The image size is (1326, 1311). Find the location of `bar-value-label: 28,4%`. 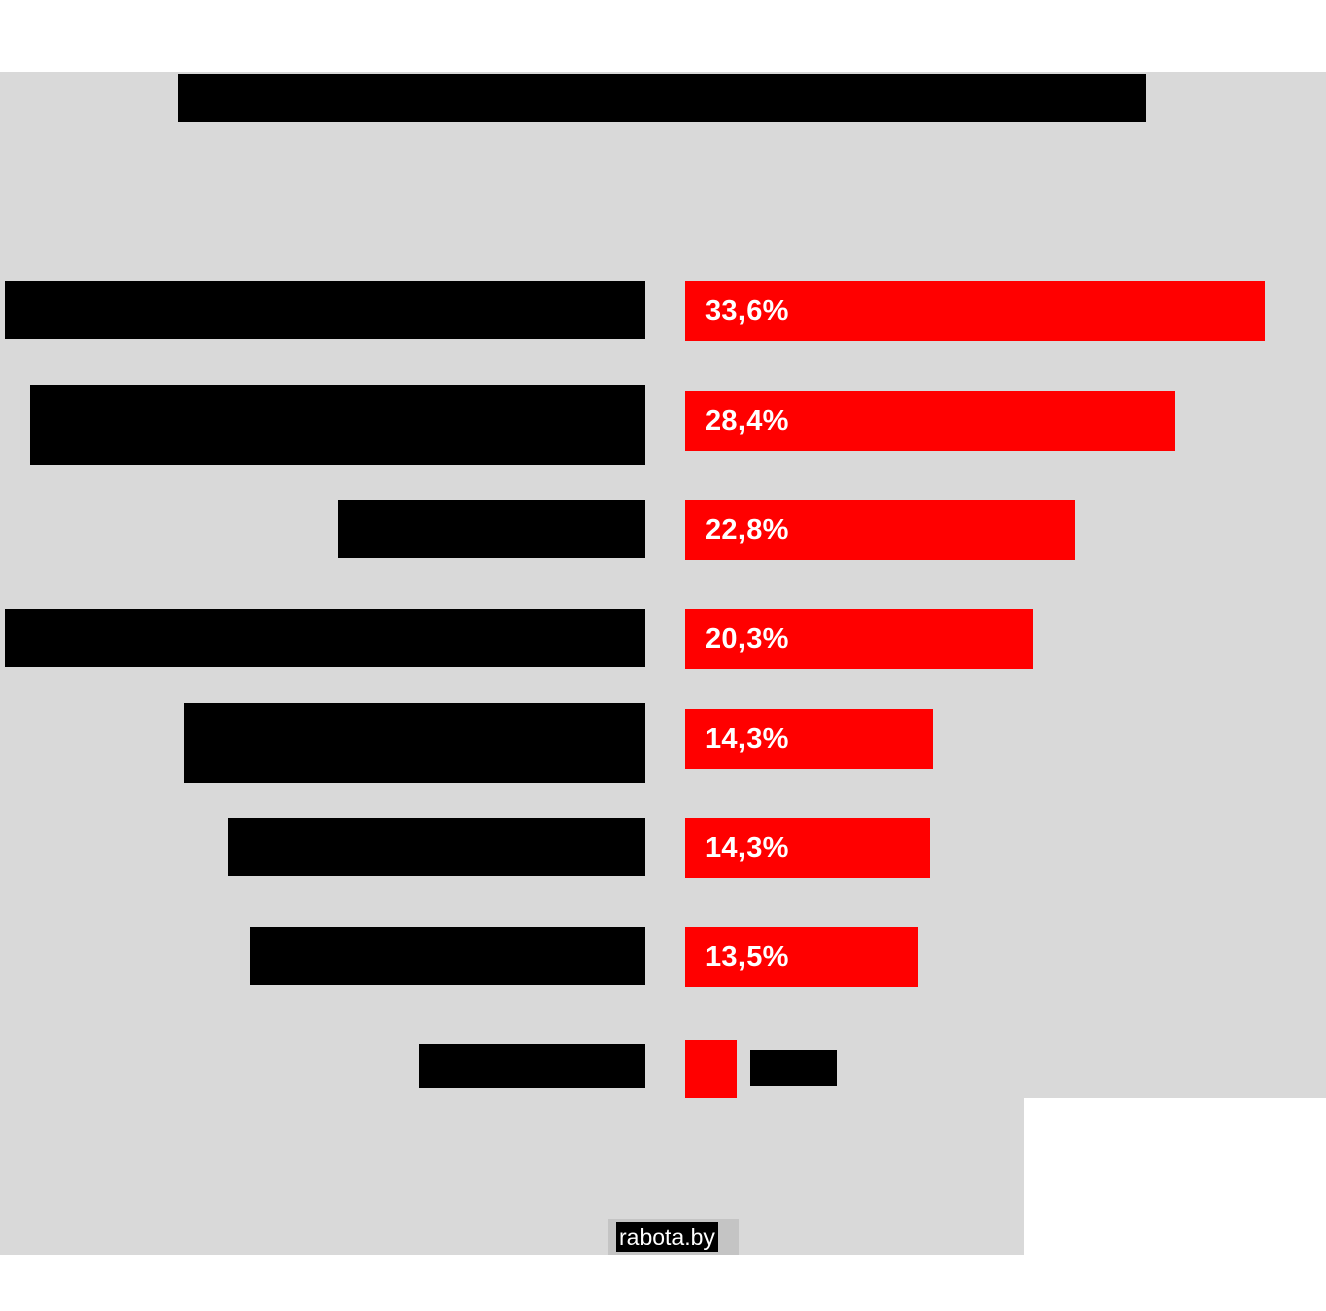

bar-value-label: 28,4% is located at coordinates (747, 420).